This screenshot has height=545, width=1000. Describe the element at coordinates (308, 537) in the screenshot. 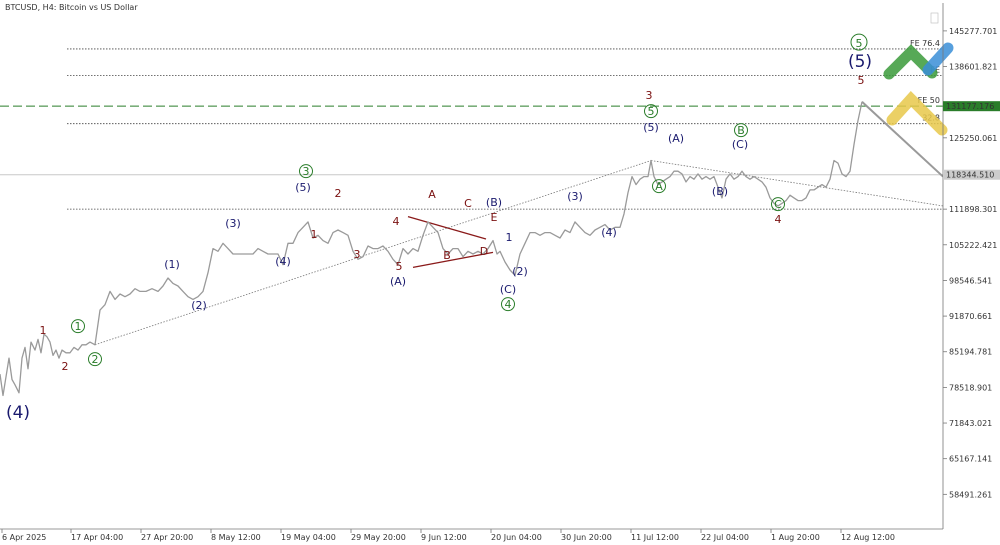

I see `x-tick-label: 19 May 04:00` at that location.